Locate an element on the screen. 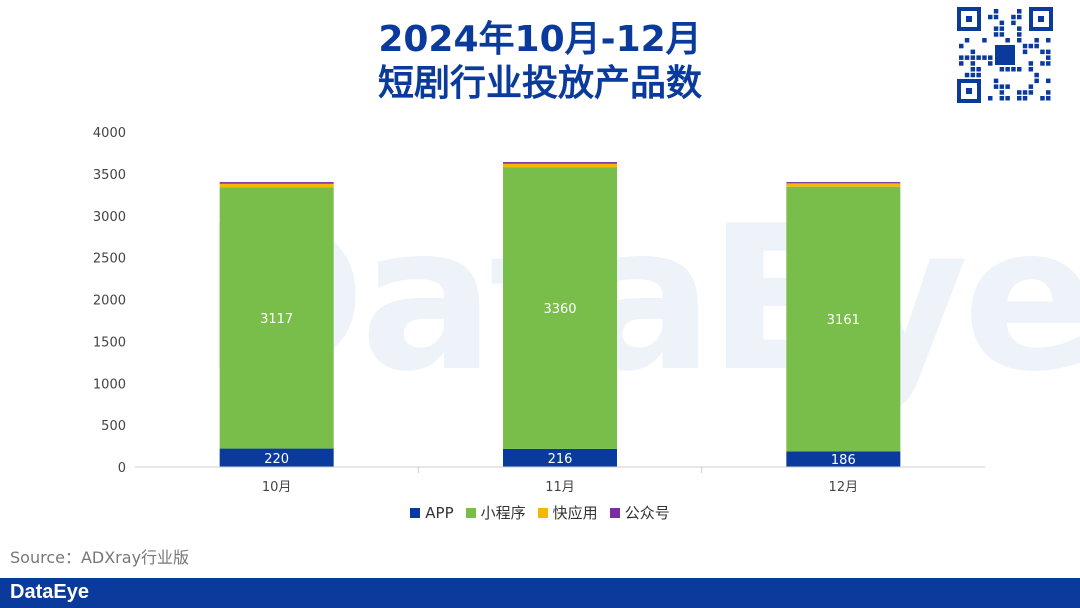 This screenshot has width=1080, height=608. title-line-2: 短剧行业投放产品数 is located at coordinates (539, 83).